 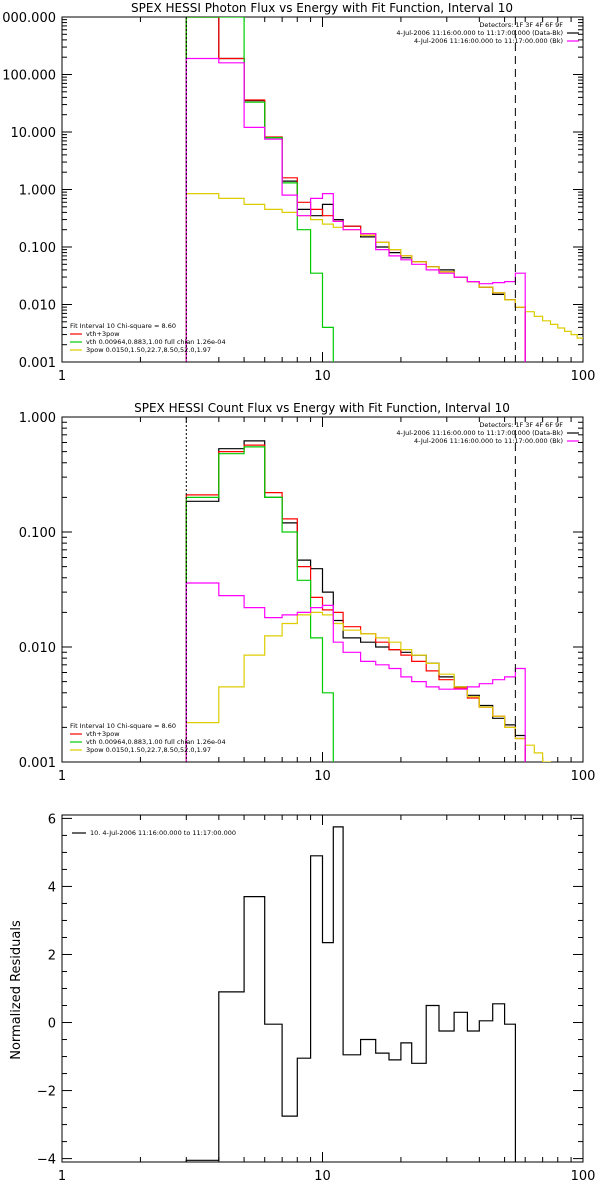 What do you see at coordinates (259, 189) in the screenshot?
I see `photon-flux-series-vth` at bounding box center [259, 189].